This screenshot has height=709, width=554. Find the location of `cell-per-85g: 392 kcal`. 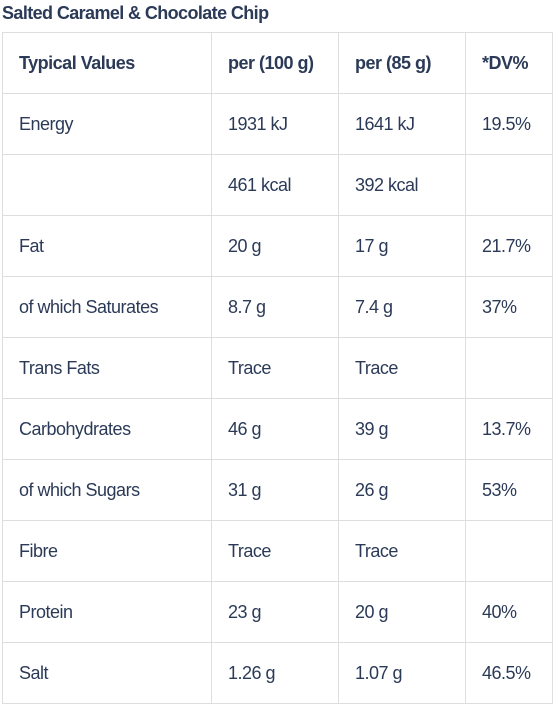

cell-per-85g: 392 kcal is located at coordinates (402, 185).